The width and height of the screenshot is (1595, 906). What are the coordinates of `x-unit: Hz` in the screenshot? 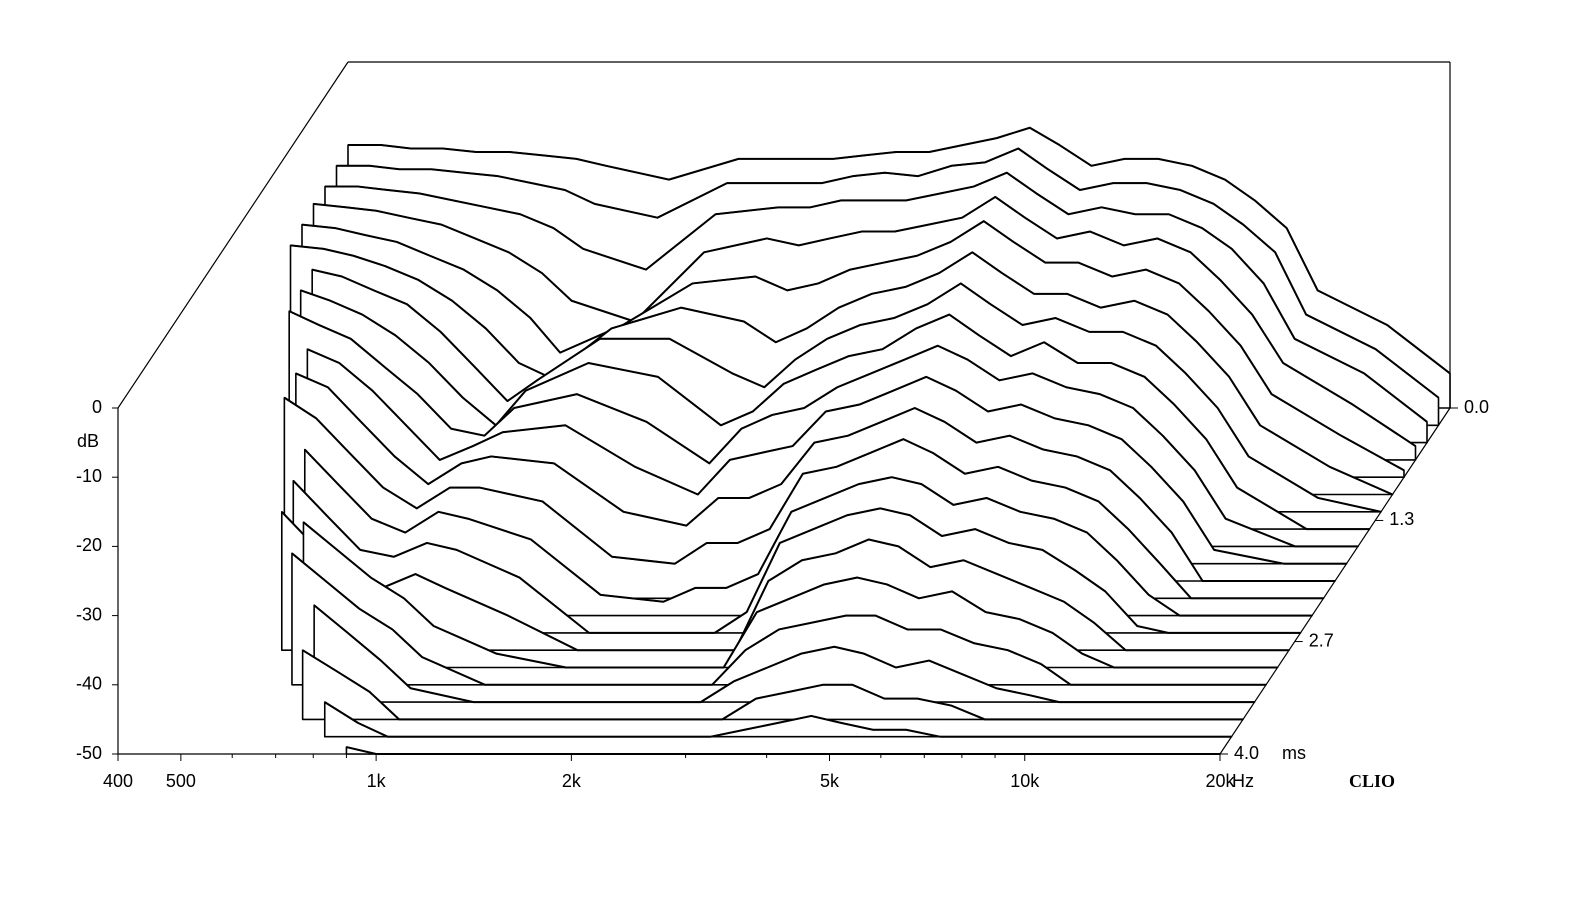 It's located at (1243, 781).